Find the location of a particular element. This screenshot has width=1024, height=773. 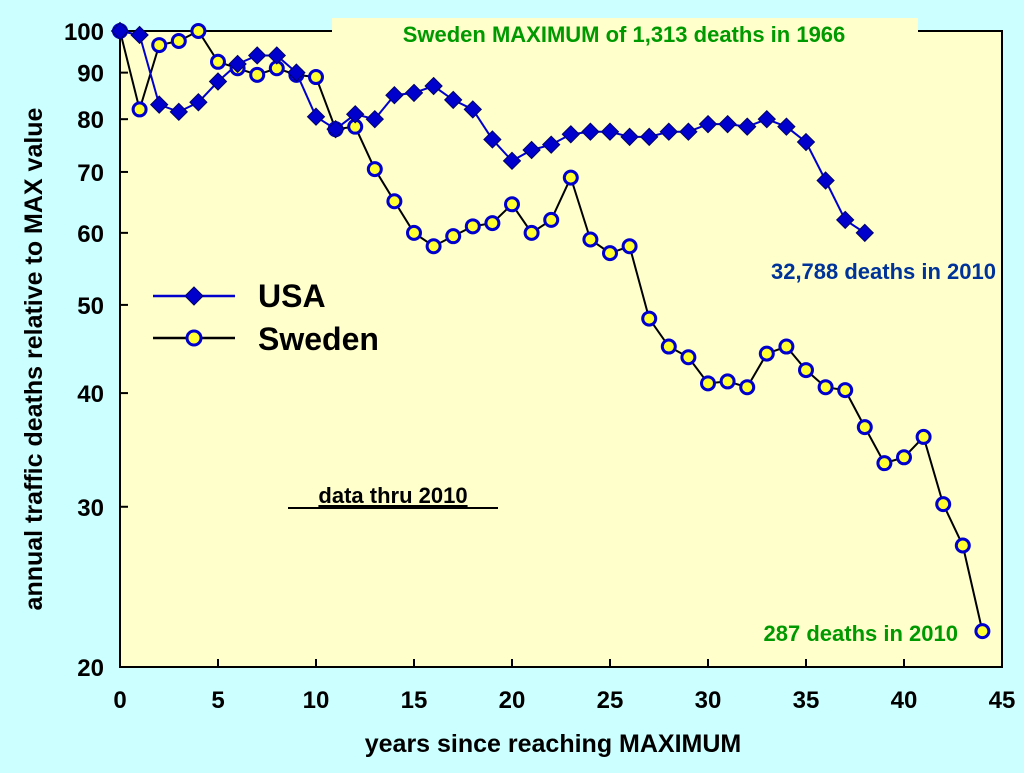

x-tick-label: 5 is located at coordinates (217, 700).